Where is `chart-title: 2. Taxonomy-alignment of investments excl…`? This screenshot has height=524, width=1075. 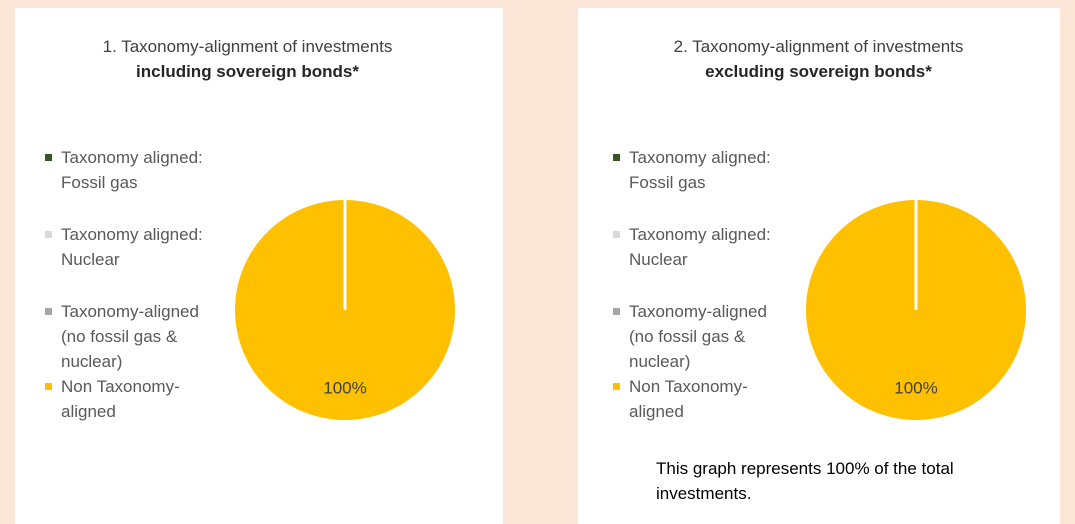
chart-title: 2. Taxonomy-alignment of investments excl… is located at coordinates (818, 59).